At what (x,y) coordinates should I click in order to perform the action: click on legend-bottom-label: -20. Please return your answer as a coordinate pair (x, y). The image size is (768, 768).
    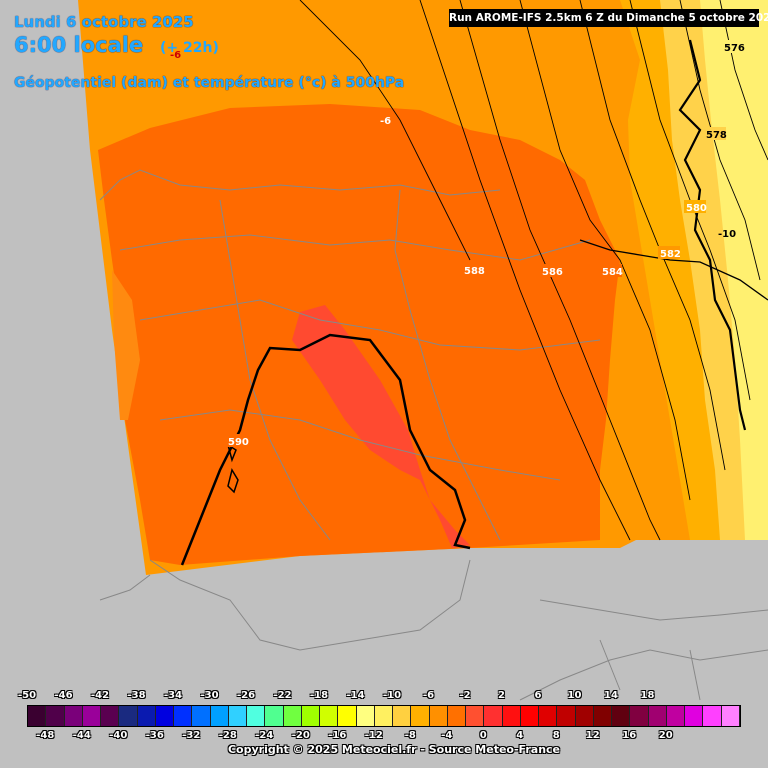
    Looking at the image, I should click on (300, 735).